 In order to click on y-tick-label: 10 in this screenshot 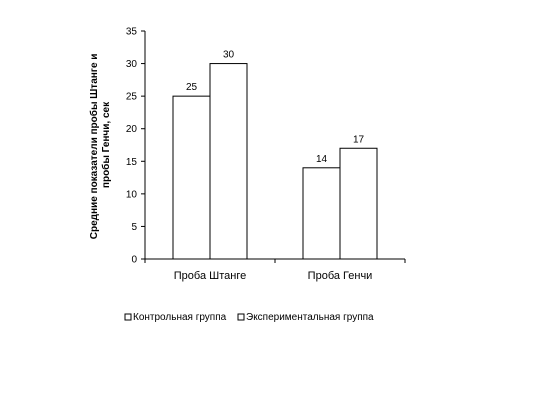, I will do `click(132, 194)`.